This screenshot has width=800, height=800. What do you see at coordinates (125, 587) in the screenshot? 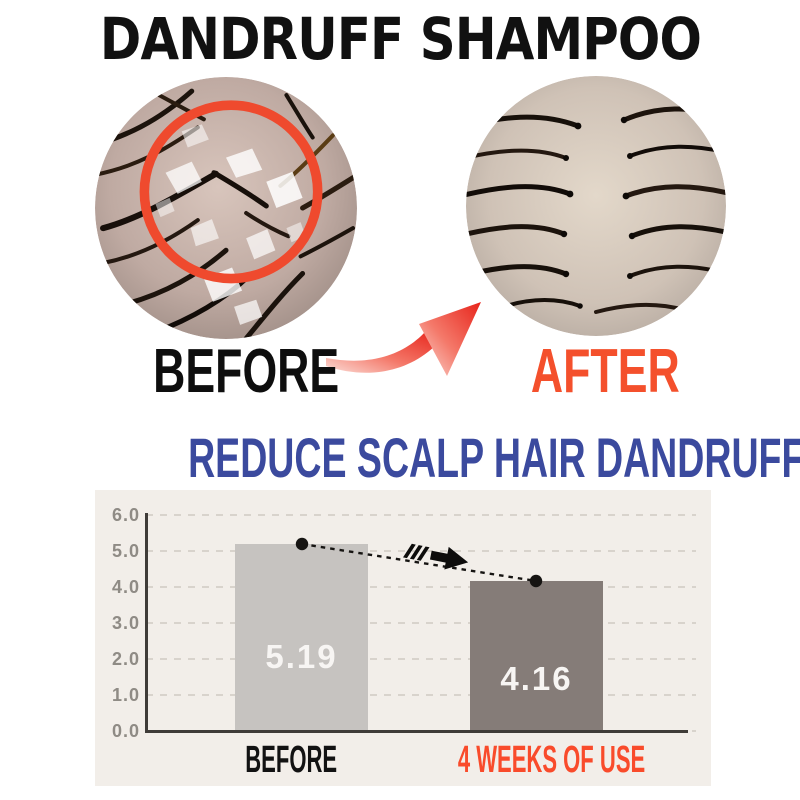
I see `y-tick-4: 4.0` at bounding box center [125, 587].